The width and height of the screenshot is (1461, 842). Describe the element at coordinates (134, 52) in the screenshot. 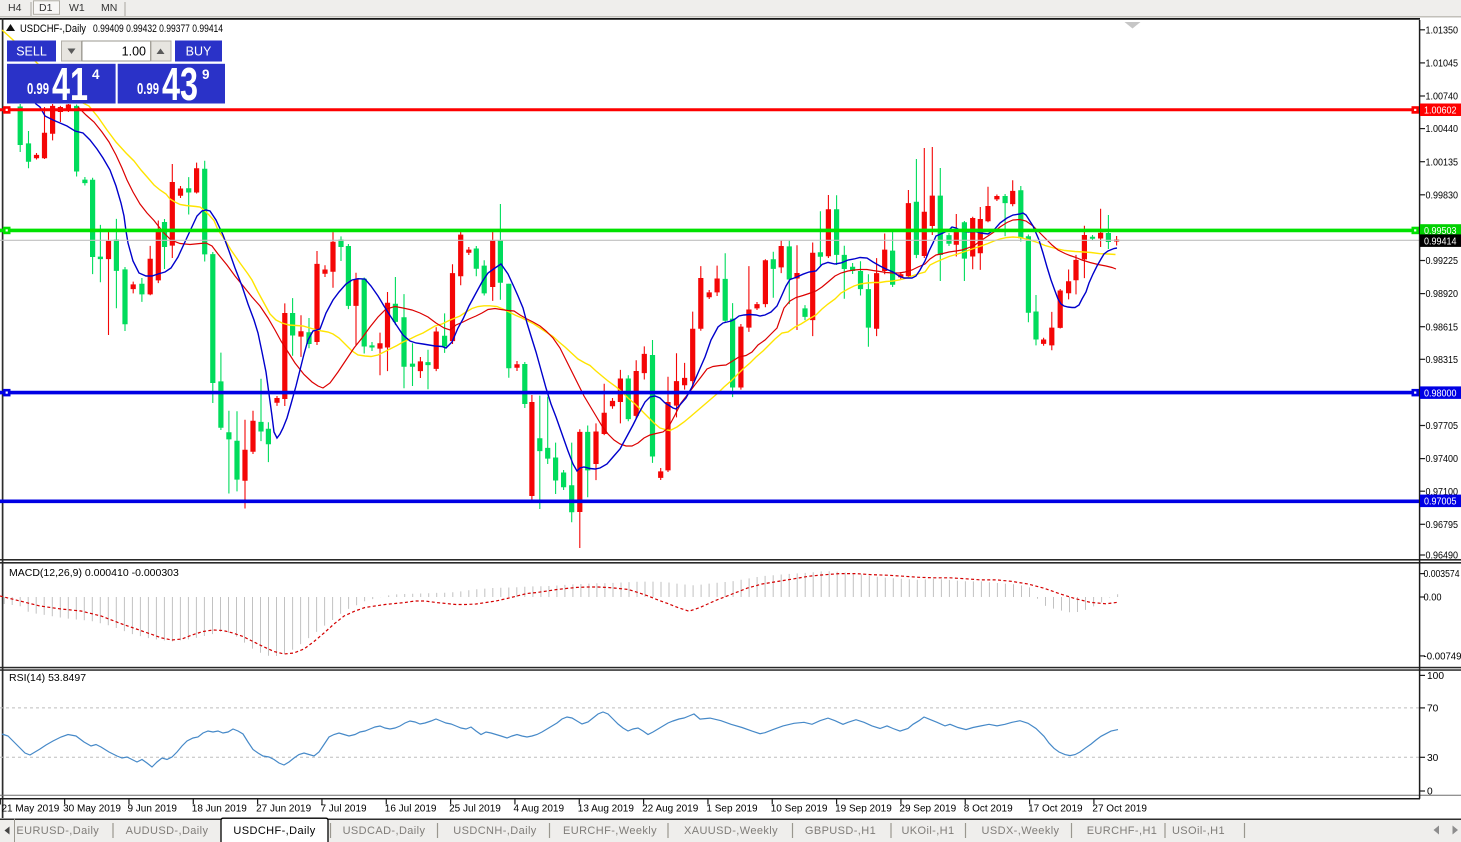

I see `svg-text: 1.00` at that location.